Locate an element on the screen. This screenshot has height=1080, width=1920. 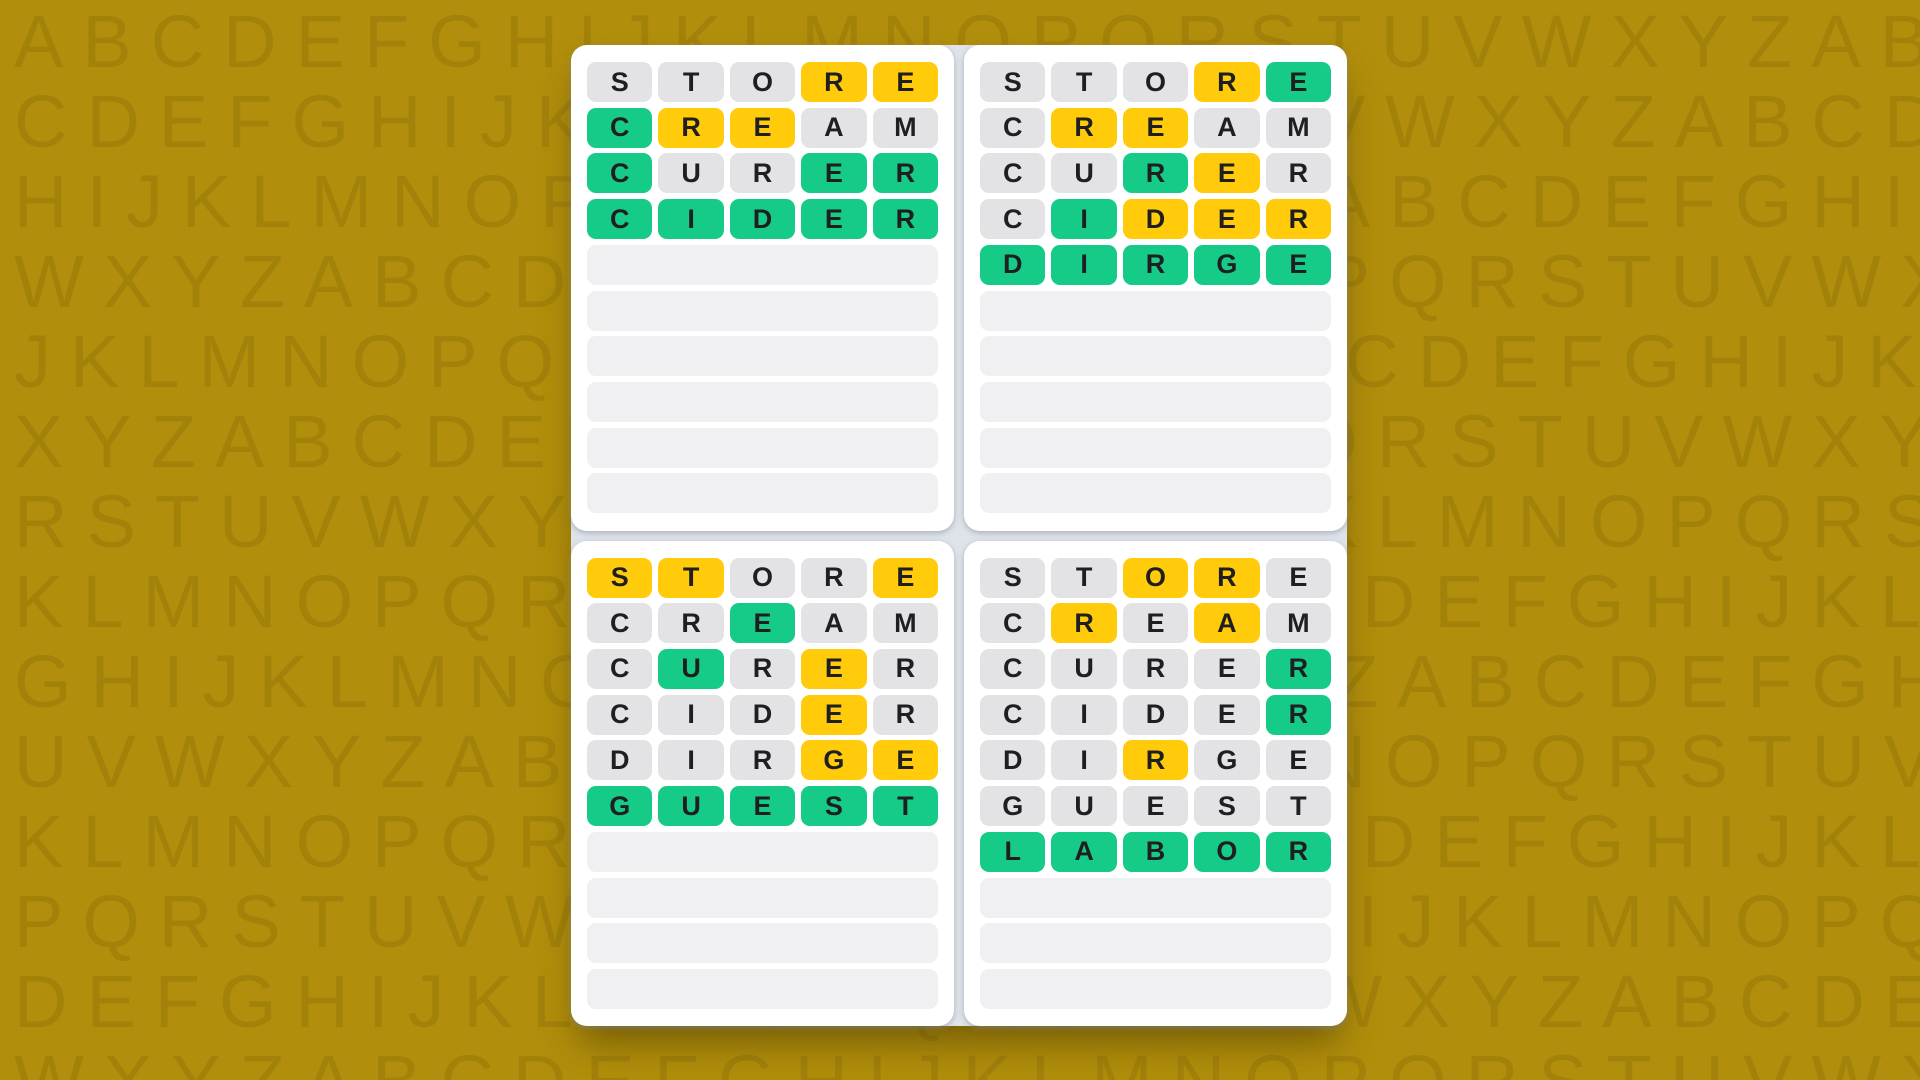
letter-tile-l: L is located at coordinates (1013, 851).